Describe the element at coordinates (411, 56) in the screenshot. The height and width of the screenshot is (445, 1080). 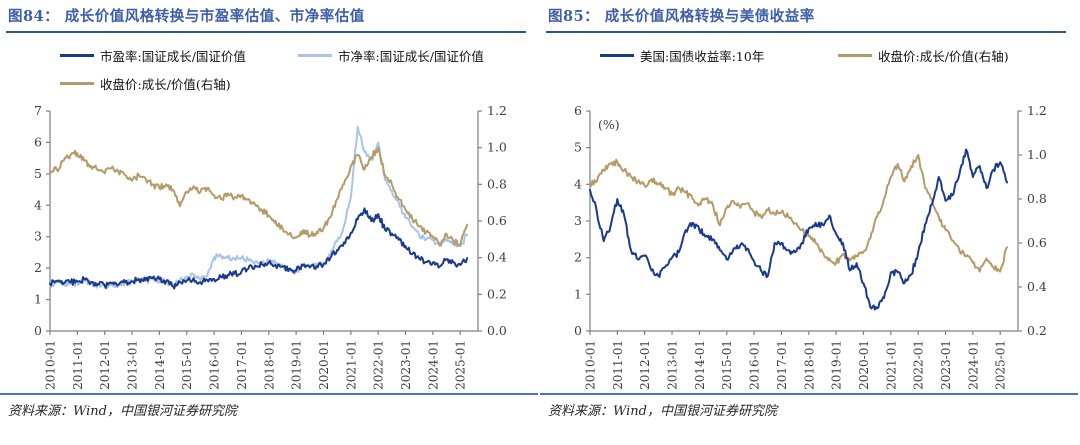
I see `legend-label: 市净率:国证成长/国证价值` at that location.